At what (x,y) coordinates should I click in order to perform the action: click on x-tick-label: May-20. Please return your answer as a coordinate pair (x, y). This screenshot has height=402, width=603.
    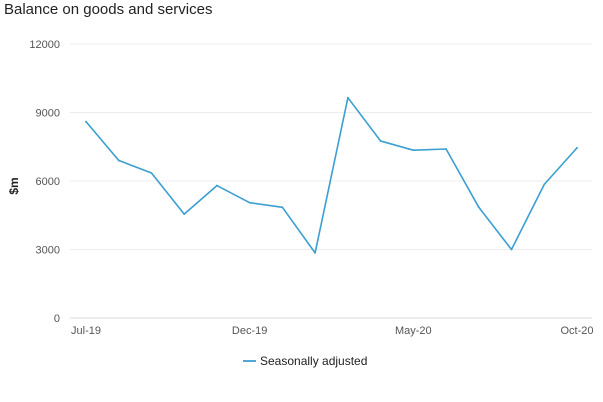
    Looking at the image, I should click on (413, 331).